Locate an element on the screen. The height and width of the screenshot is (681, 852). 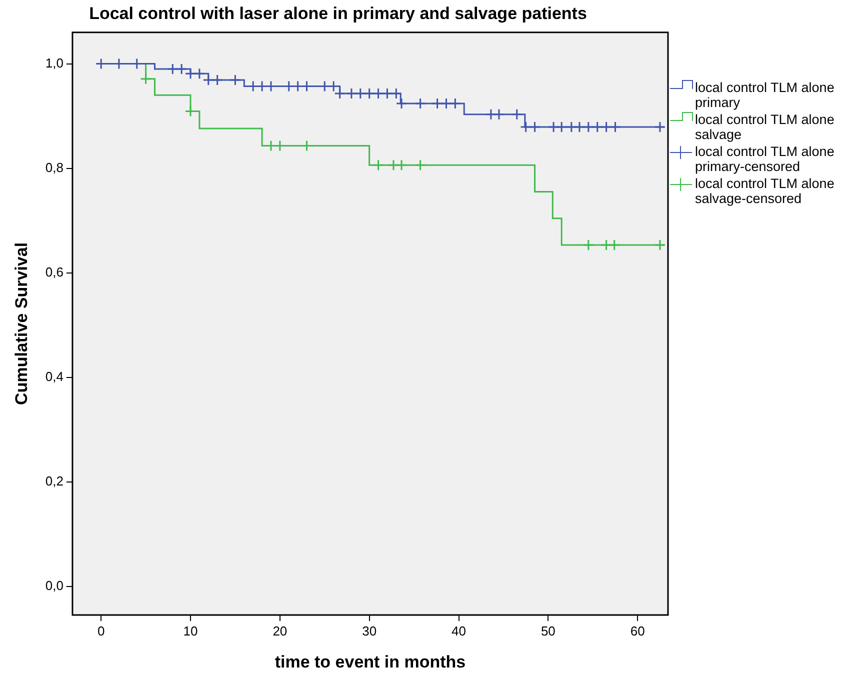
y-axis-title: Cumulative Survival is located at coordinates (21, 323).